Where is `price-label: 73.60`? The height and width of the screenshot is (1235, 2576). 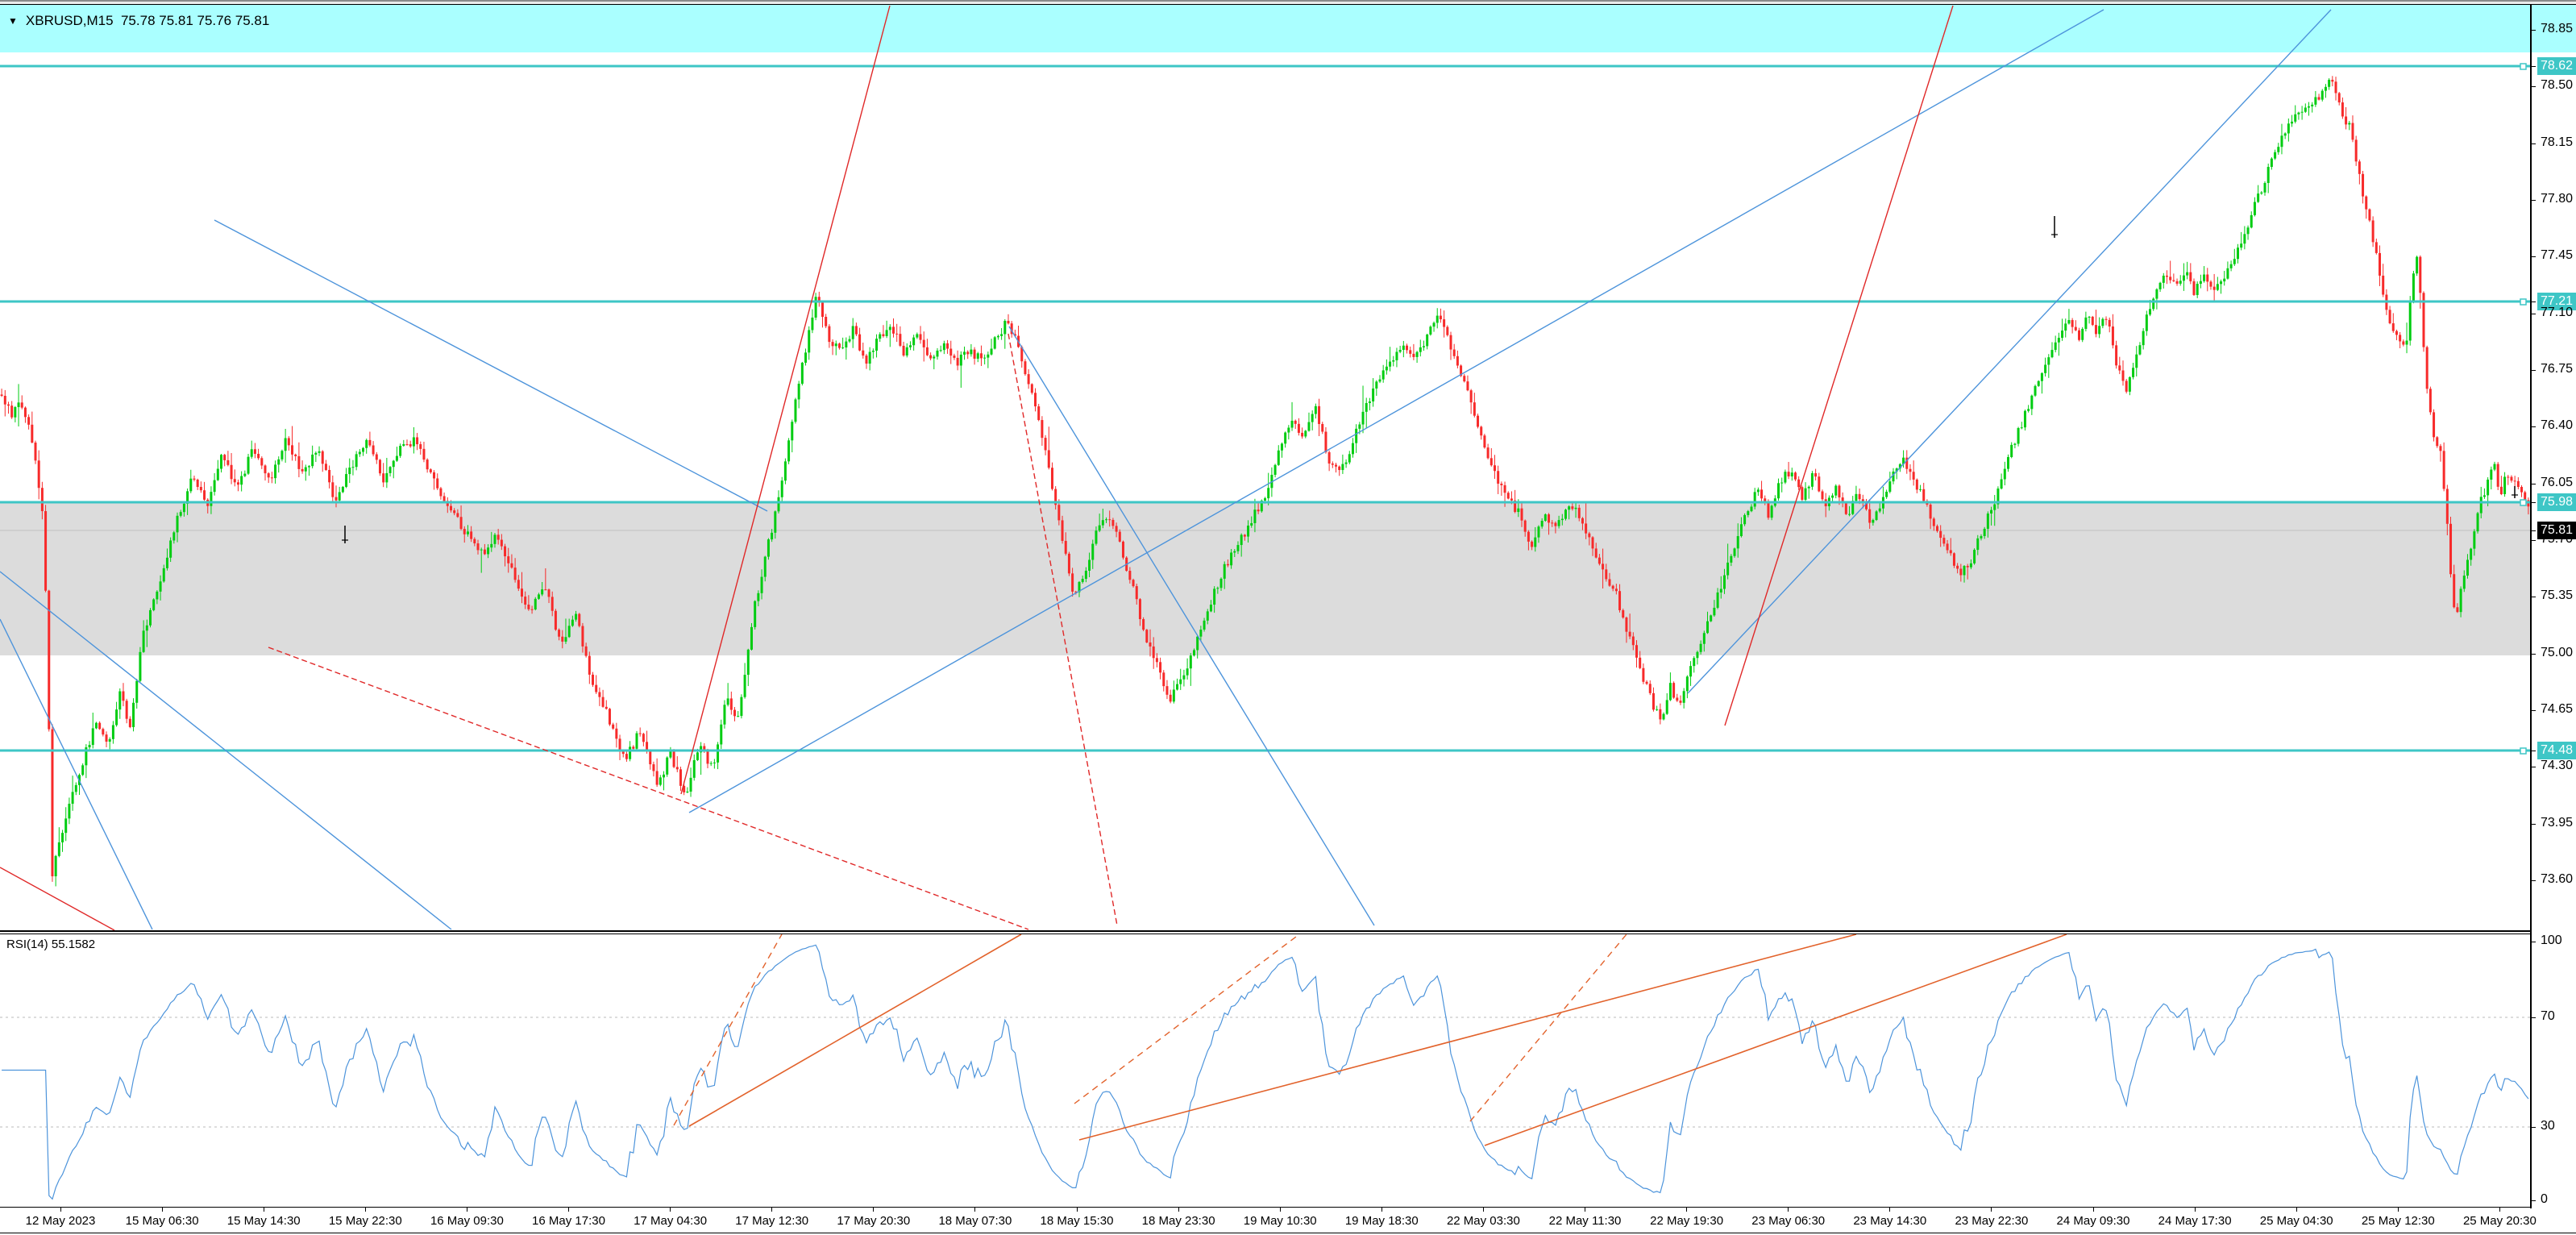 price-label: 73.60 is located at coordinates (2557, 879).